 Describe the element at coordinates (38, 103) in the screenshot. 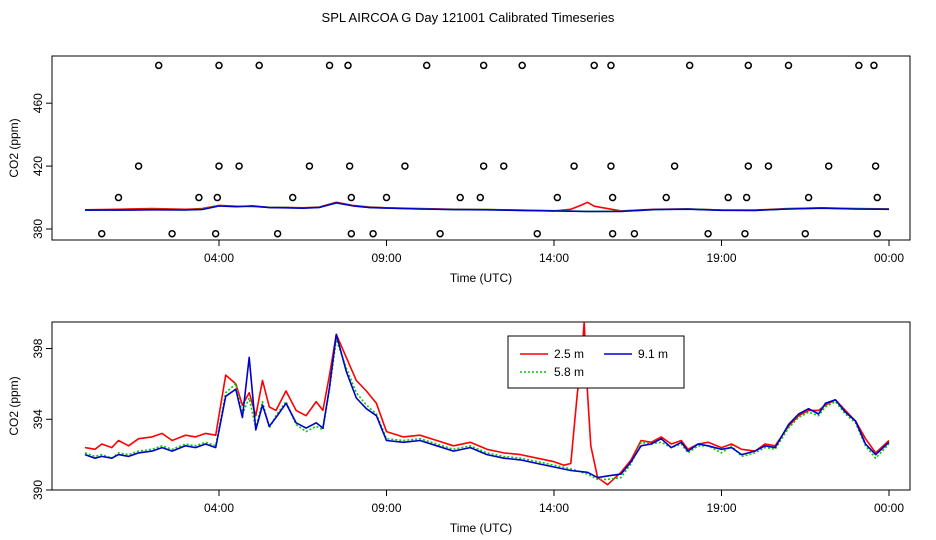

I see `y-tick-label: 460` at that location.